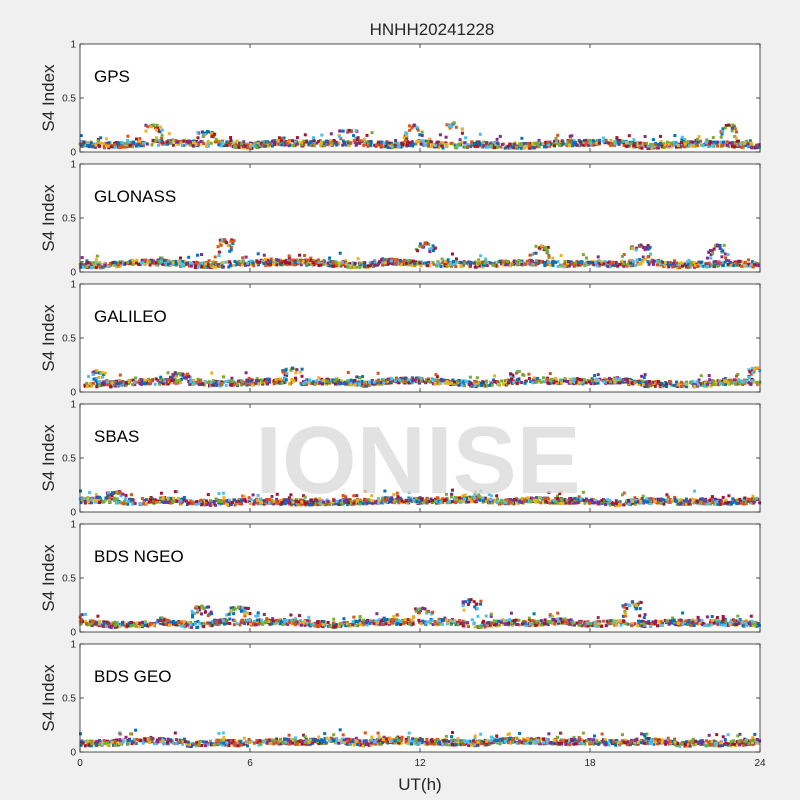 Image resolution: width=800 pixels, height=800 pixels. Describe the element at coordinates (73, 285) in the screenshot. I see `y-tick-label: 1` at that location.